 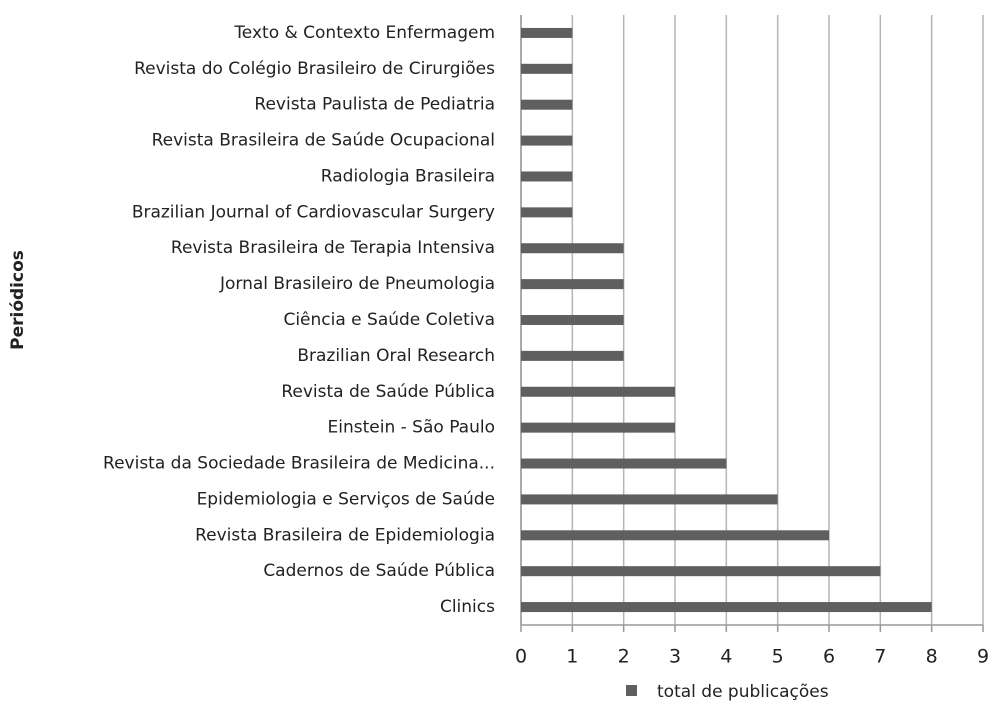 I want to click on y-tick-label: Jornal Brasileiro de Pneumologia, so click(x=357, y=284).